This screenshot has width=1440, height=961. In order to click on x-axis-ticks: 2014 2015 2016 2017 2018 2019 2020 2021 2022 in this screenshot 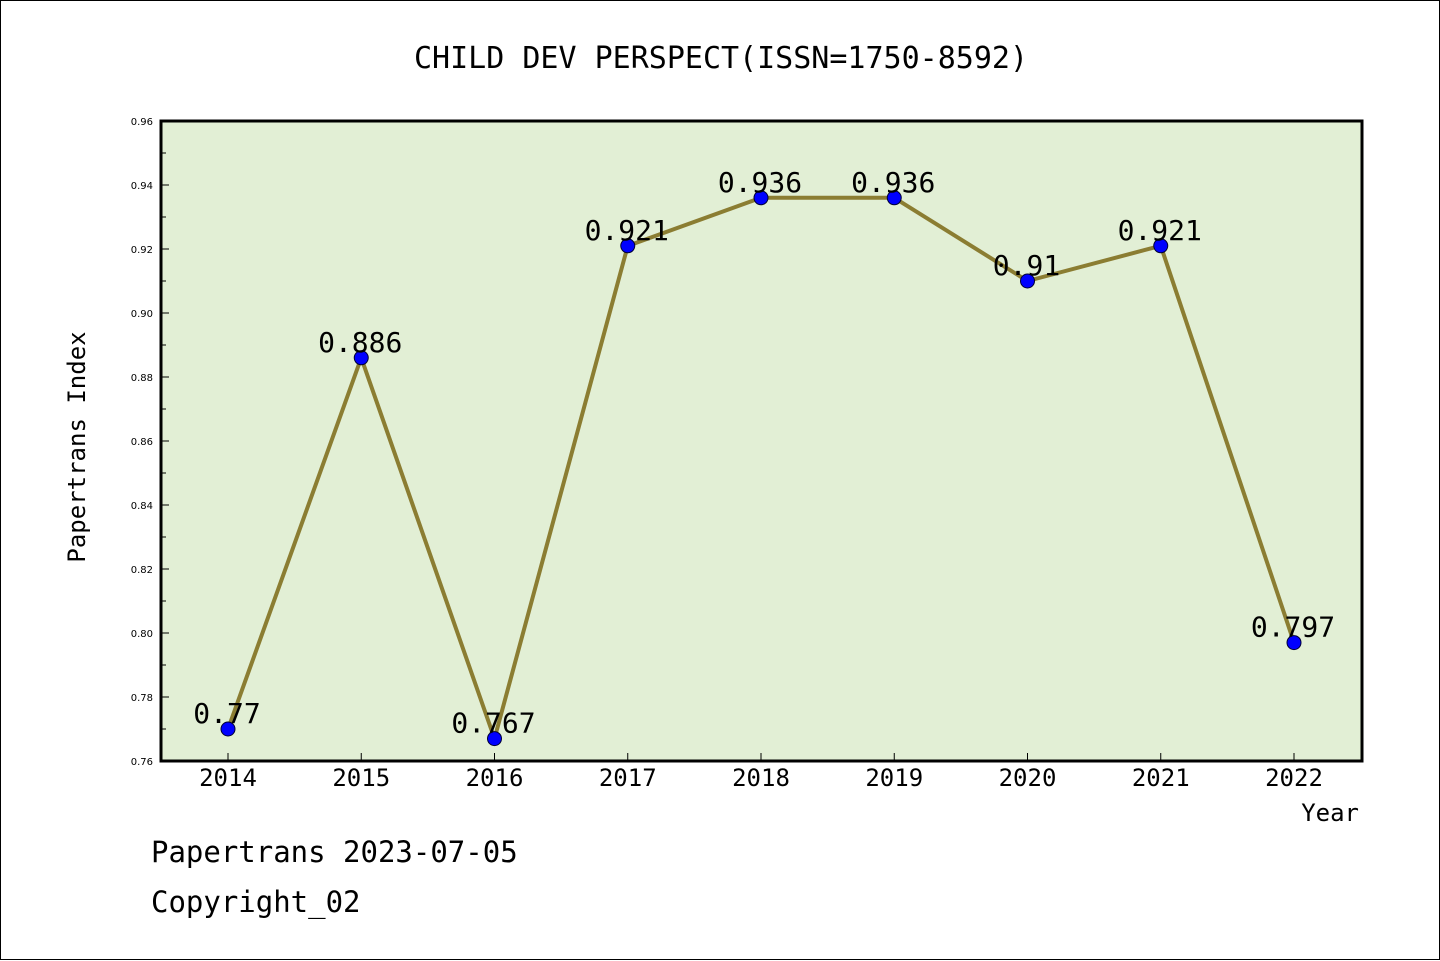, I will do `click(761, 772)`.